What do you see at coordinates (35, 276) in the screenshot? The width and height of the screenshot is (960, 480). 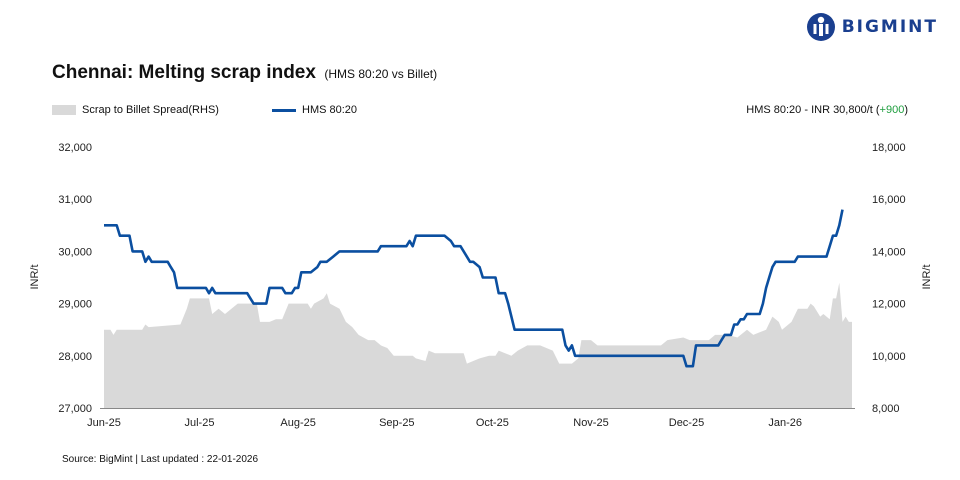 I see `y-axis-label-left: INR/t` at bounding box center [35, 276].